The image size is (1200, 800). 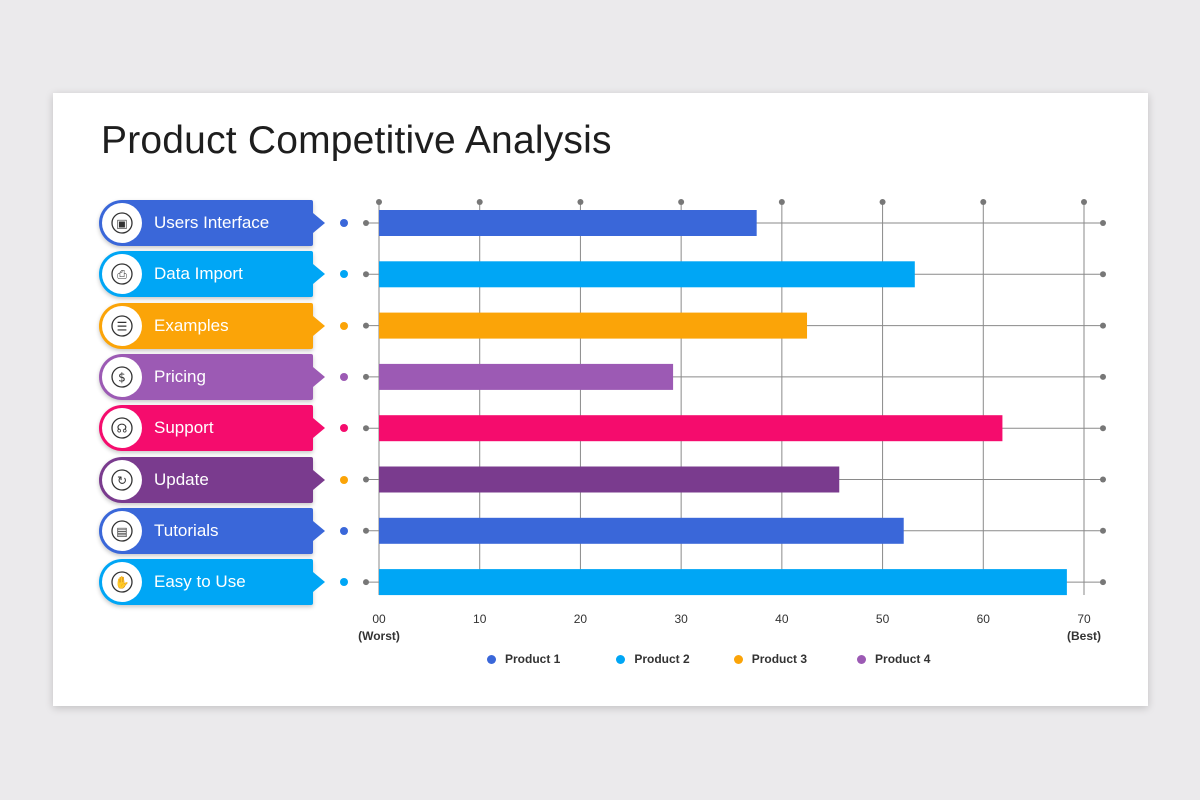 What do you see at coordinates (191, 325) in the screenshot?
I see `category-label-text: Examples` at bounding box center [191, 325].